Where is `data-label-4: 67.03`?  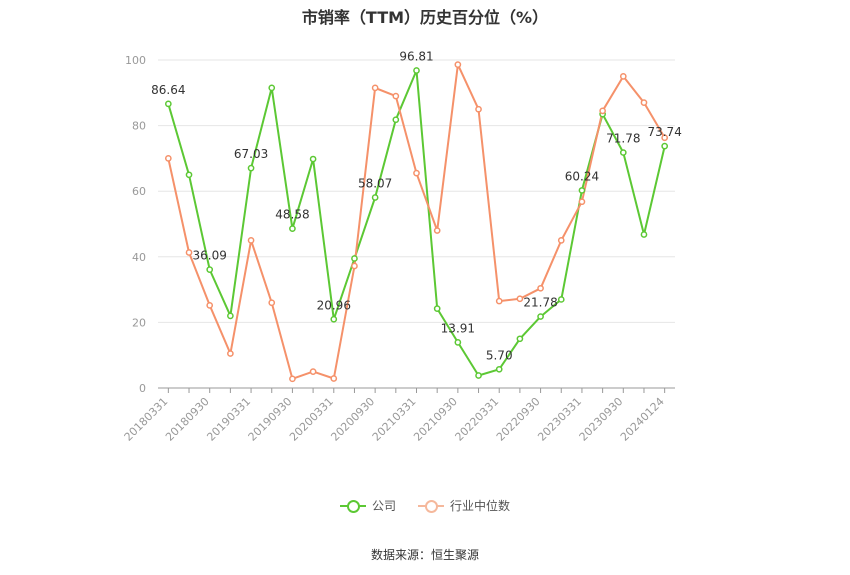 data-label-4: 67.03 is located at coordinates (251, 154).